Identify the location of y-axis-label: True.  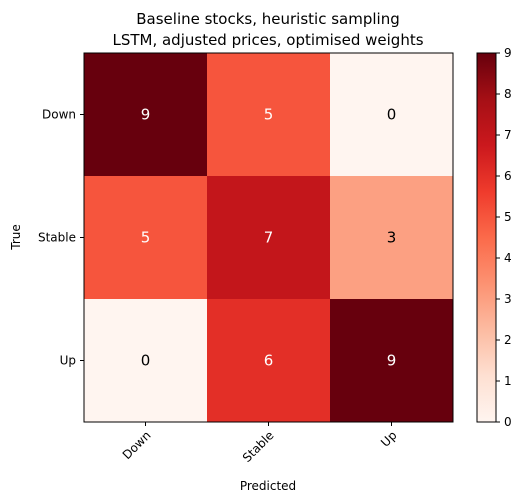
(16, 237).